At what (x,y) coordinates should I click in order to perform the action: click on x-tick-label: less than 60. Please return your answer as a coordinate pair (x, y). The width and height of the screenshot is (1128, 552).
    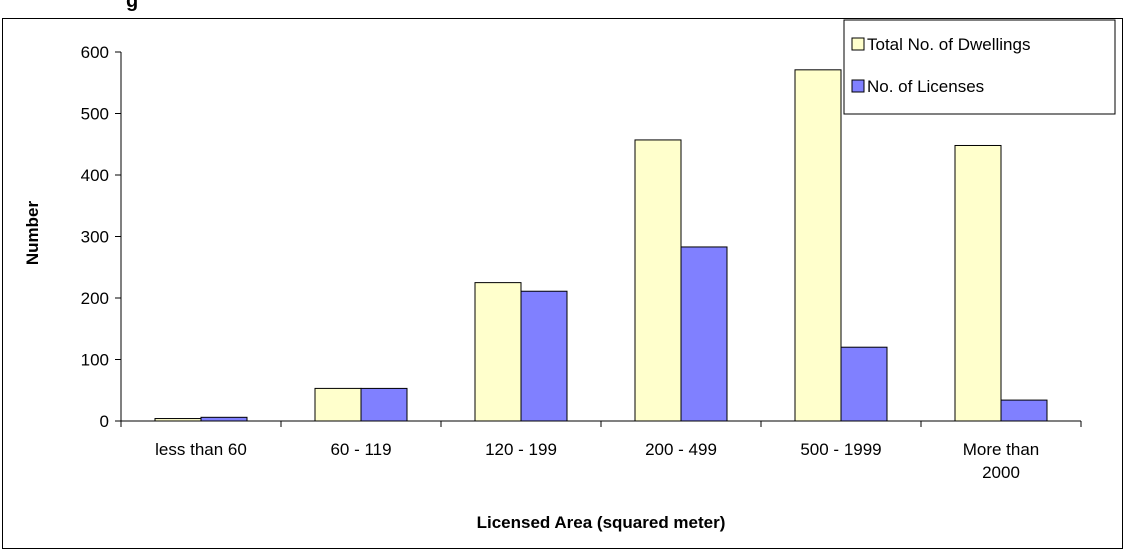
    Looking at the image, I should click on (201, 449).